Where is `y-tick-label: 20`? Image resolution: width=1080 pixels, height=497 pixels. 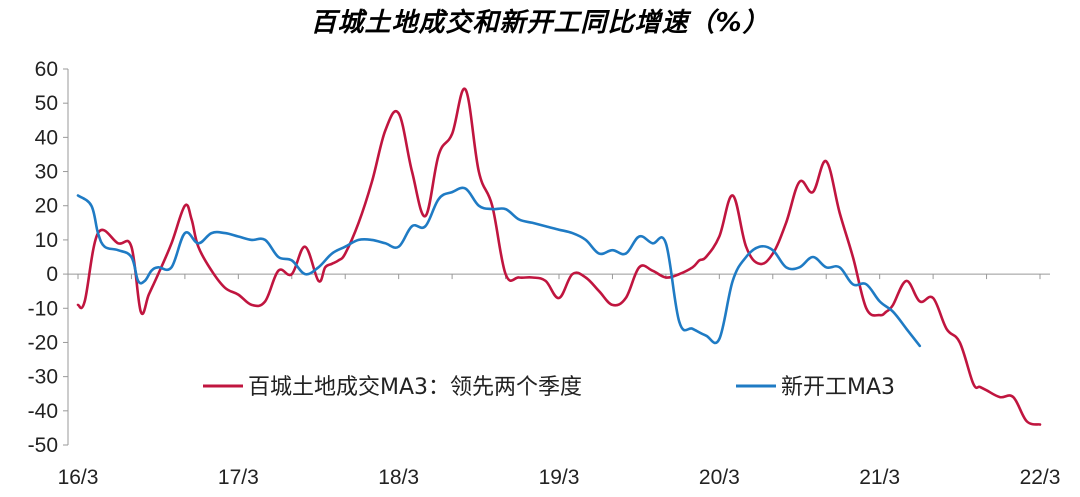
y-tick-label: 20 is located at coordinates (46, 206).